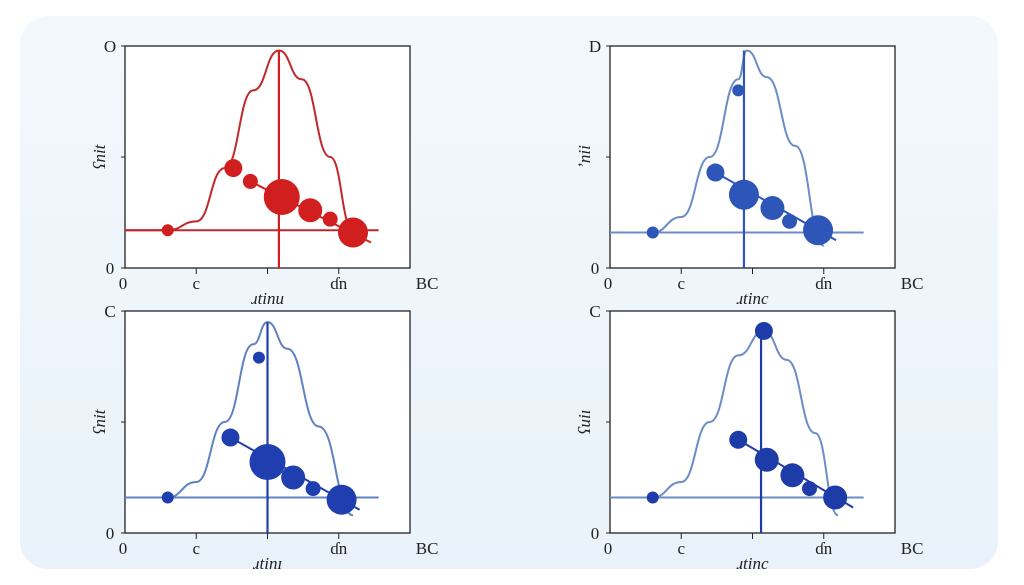 The width and height of the screenshot is (1024, 585). I want to click on y-axis-label: ʼnii, so click(584, 157).